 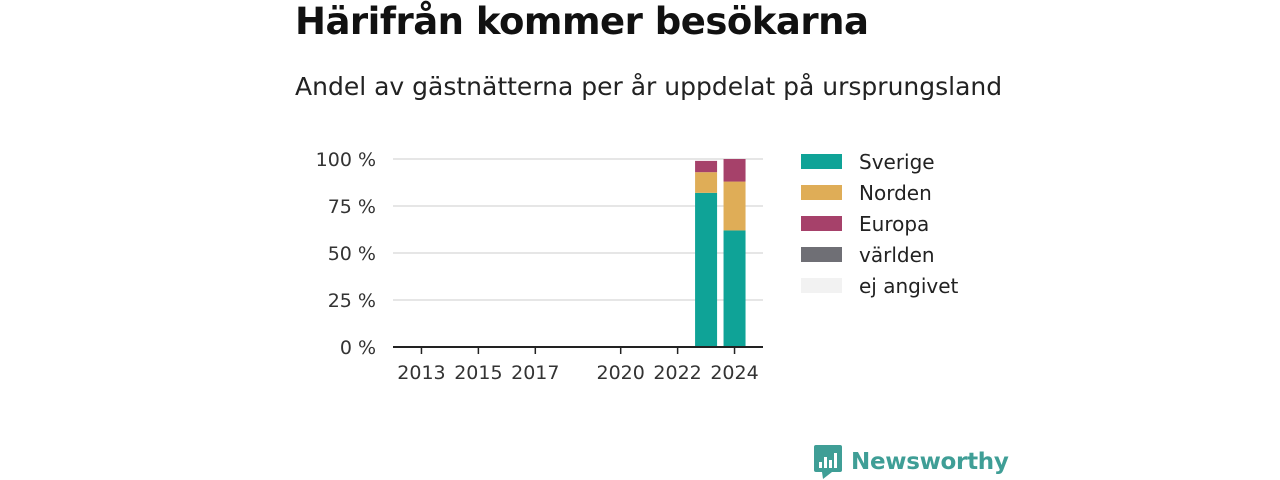 I want to click on legend-item: Norden, so click(x=879, y=192).